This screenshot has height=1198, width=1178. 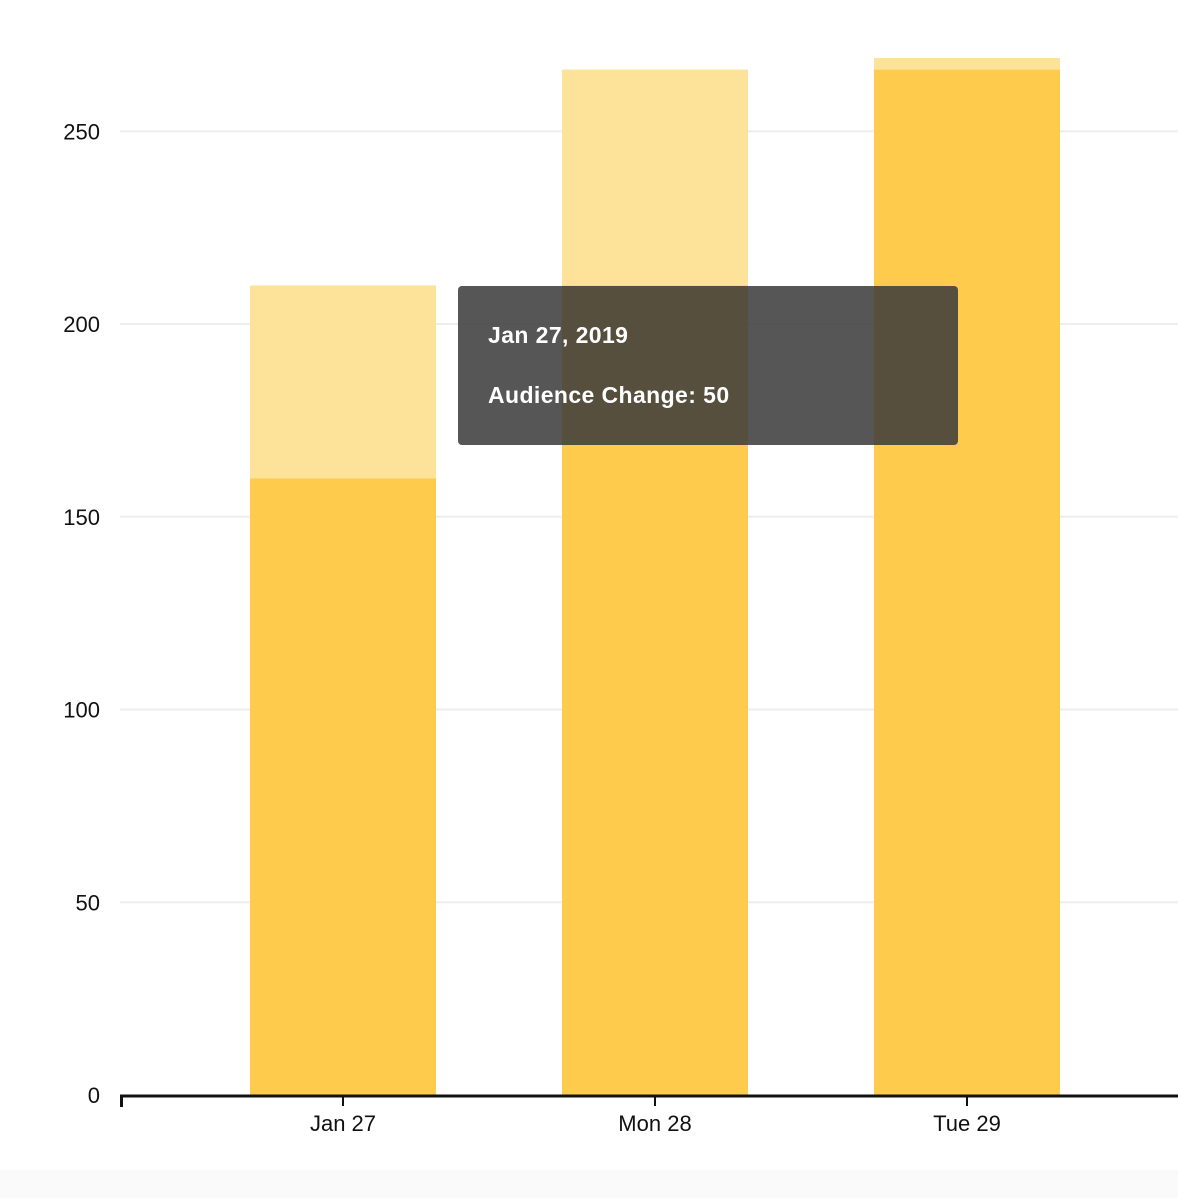 What do you see at coordinates (81, 324) in the screenshot?
I see `y-tick-label-200: 200` at bounding box center [81, 324].